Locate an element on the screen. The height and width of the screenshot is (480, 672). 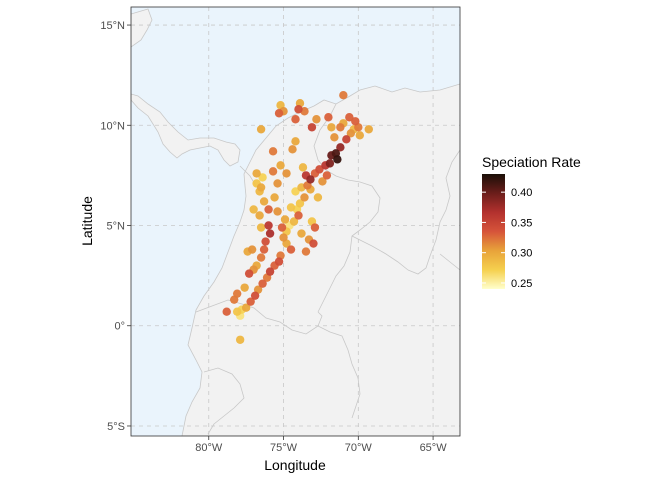
border-peru-brazil is located at coordinates (339, 372).